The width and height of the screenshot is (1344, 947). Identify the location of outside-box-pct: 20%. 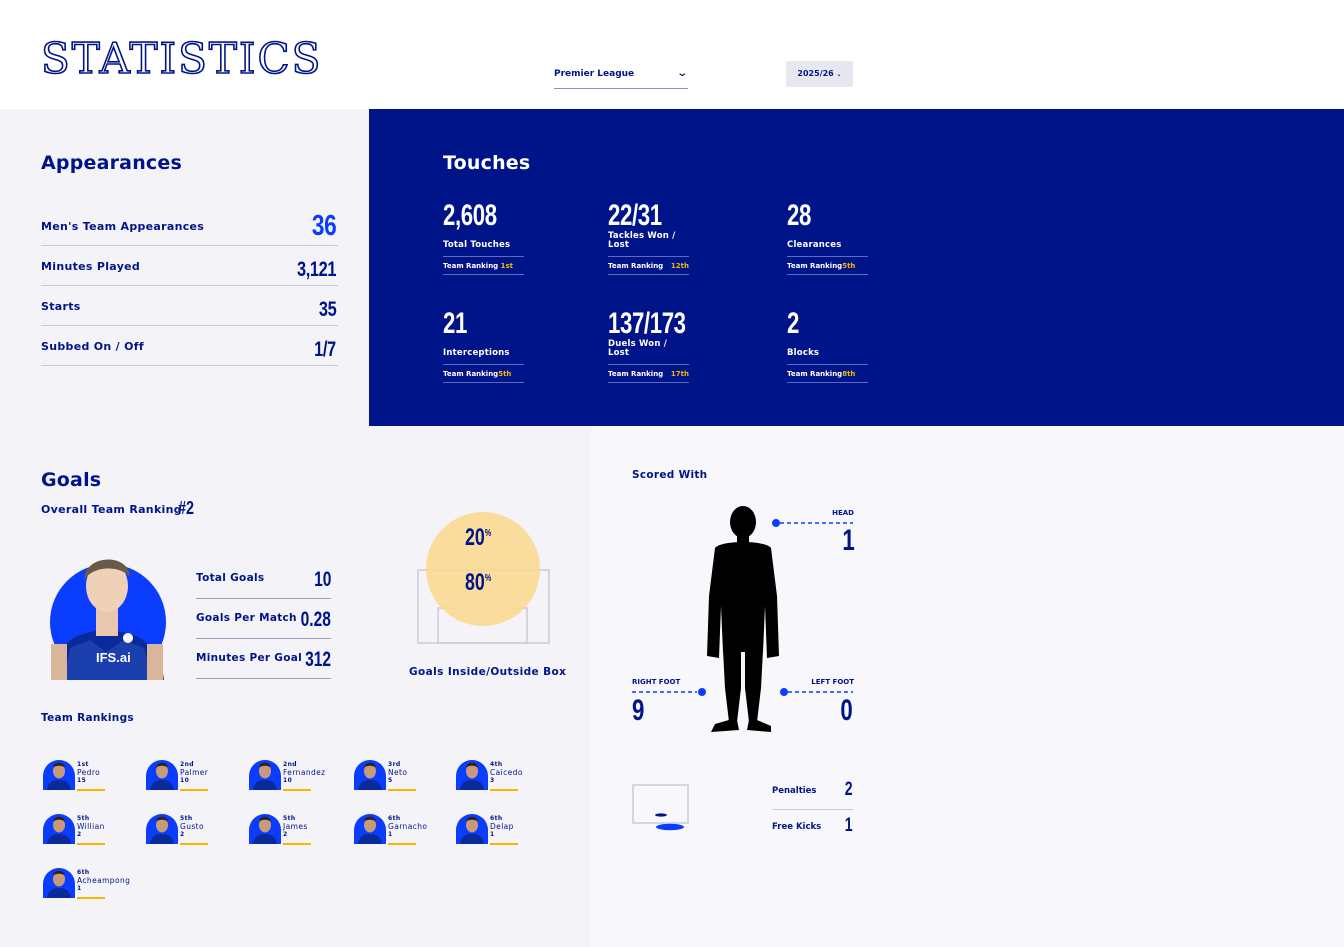
(478, 538).